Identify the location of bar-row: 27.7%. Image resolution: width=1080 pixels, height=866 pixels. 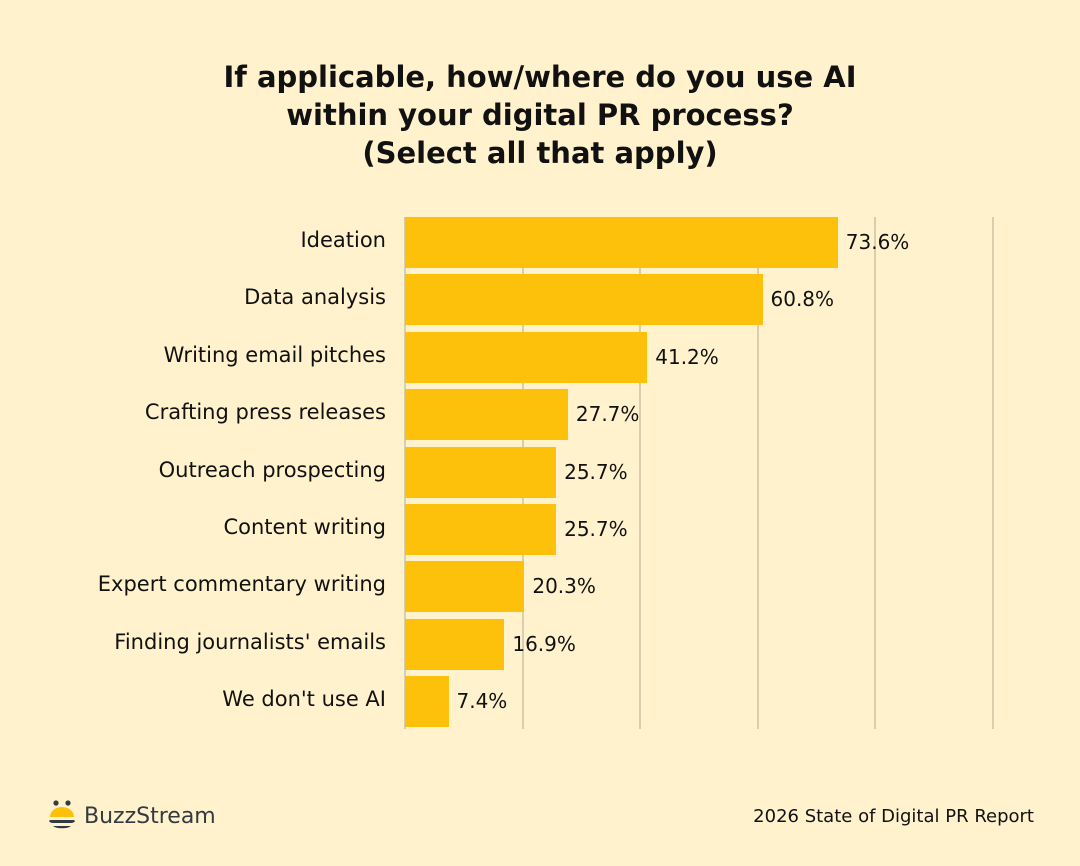
(699, 415).